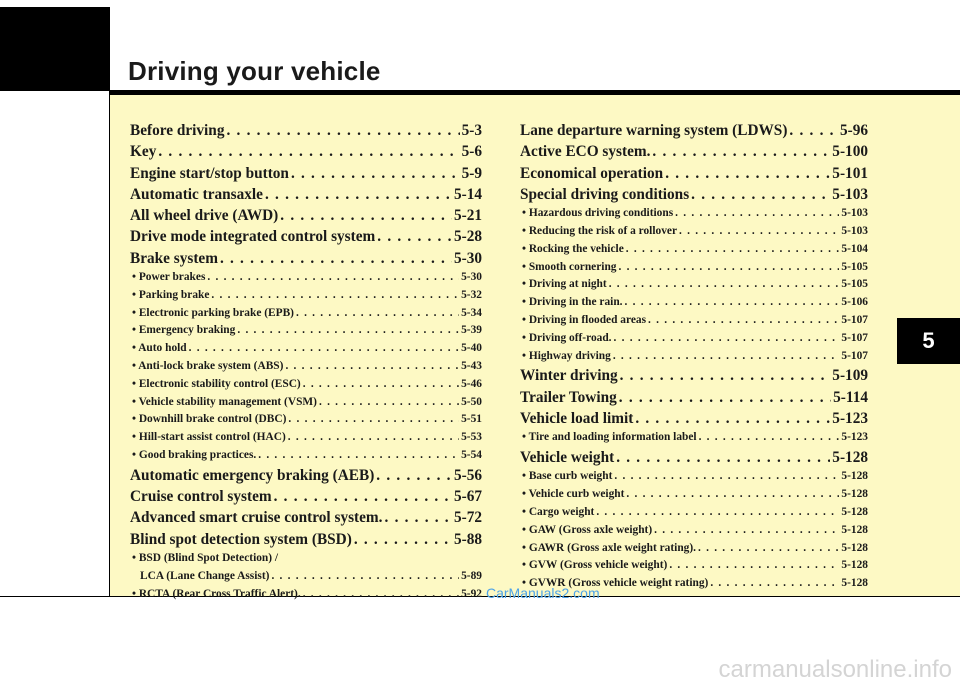  What do you see at coordinates (306, 475) in the screenshot?
I see `toc-entry: Automatic emergency braking (AEB) 5-56` at bounding box center [306, 475].